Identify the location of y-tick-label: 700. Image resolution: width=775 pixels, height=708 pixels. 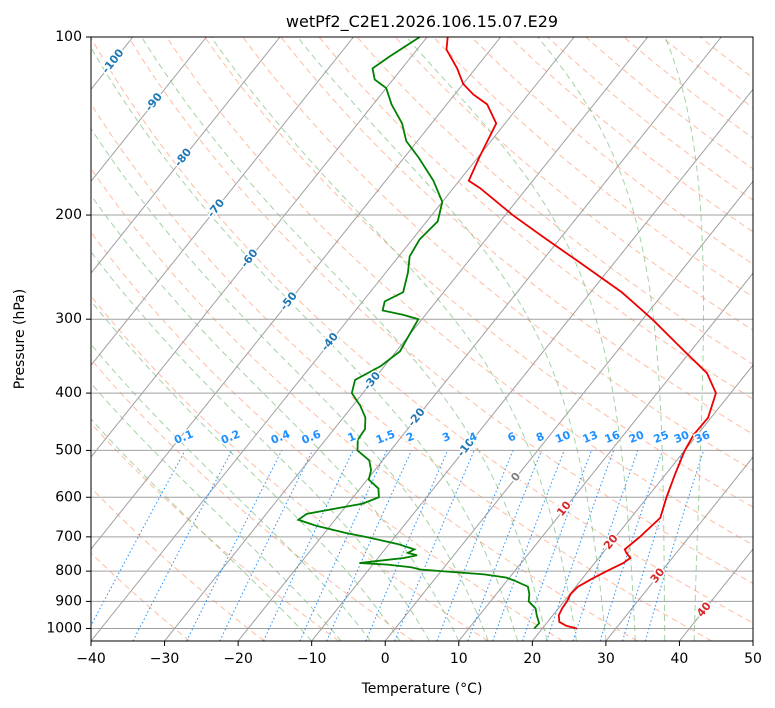
(68, 537).